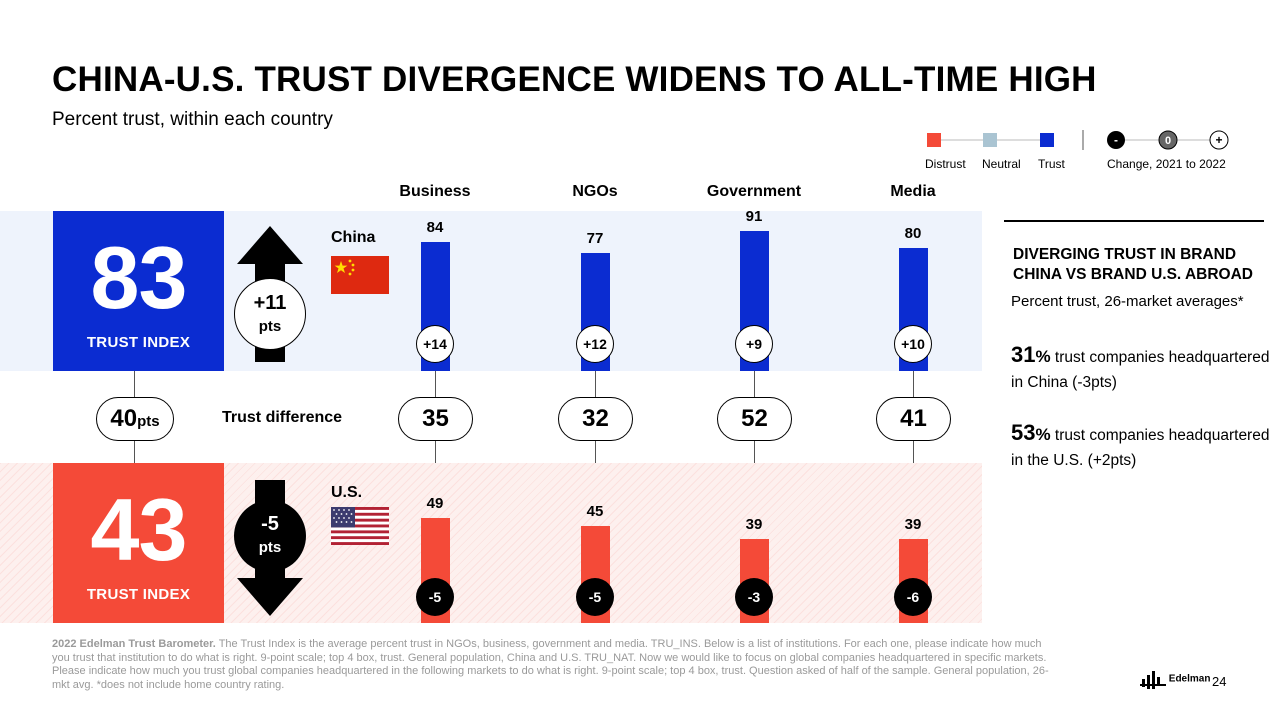 The image size is (1280, 720). What do you see at coordinates (360, 275) in the screenshot?
I see `china-flag-icon` at bounding box center [360, 275].